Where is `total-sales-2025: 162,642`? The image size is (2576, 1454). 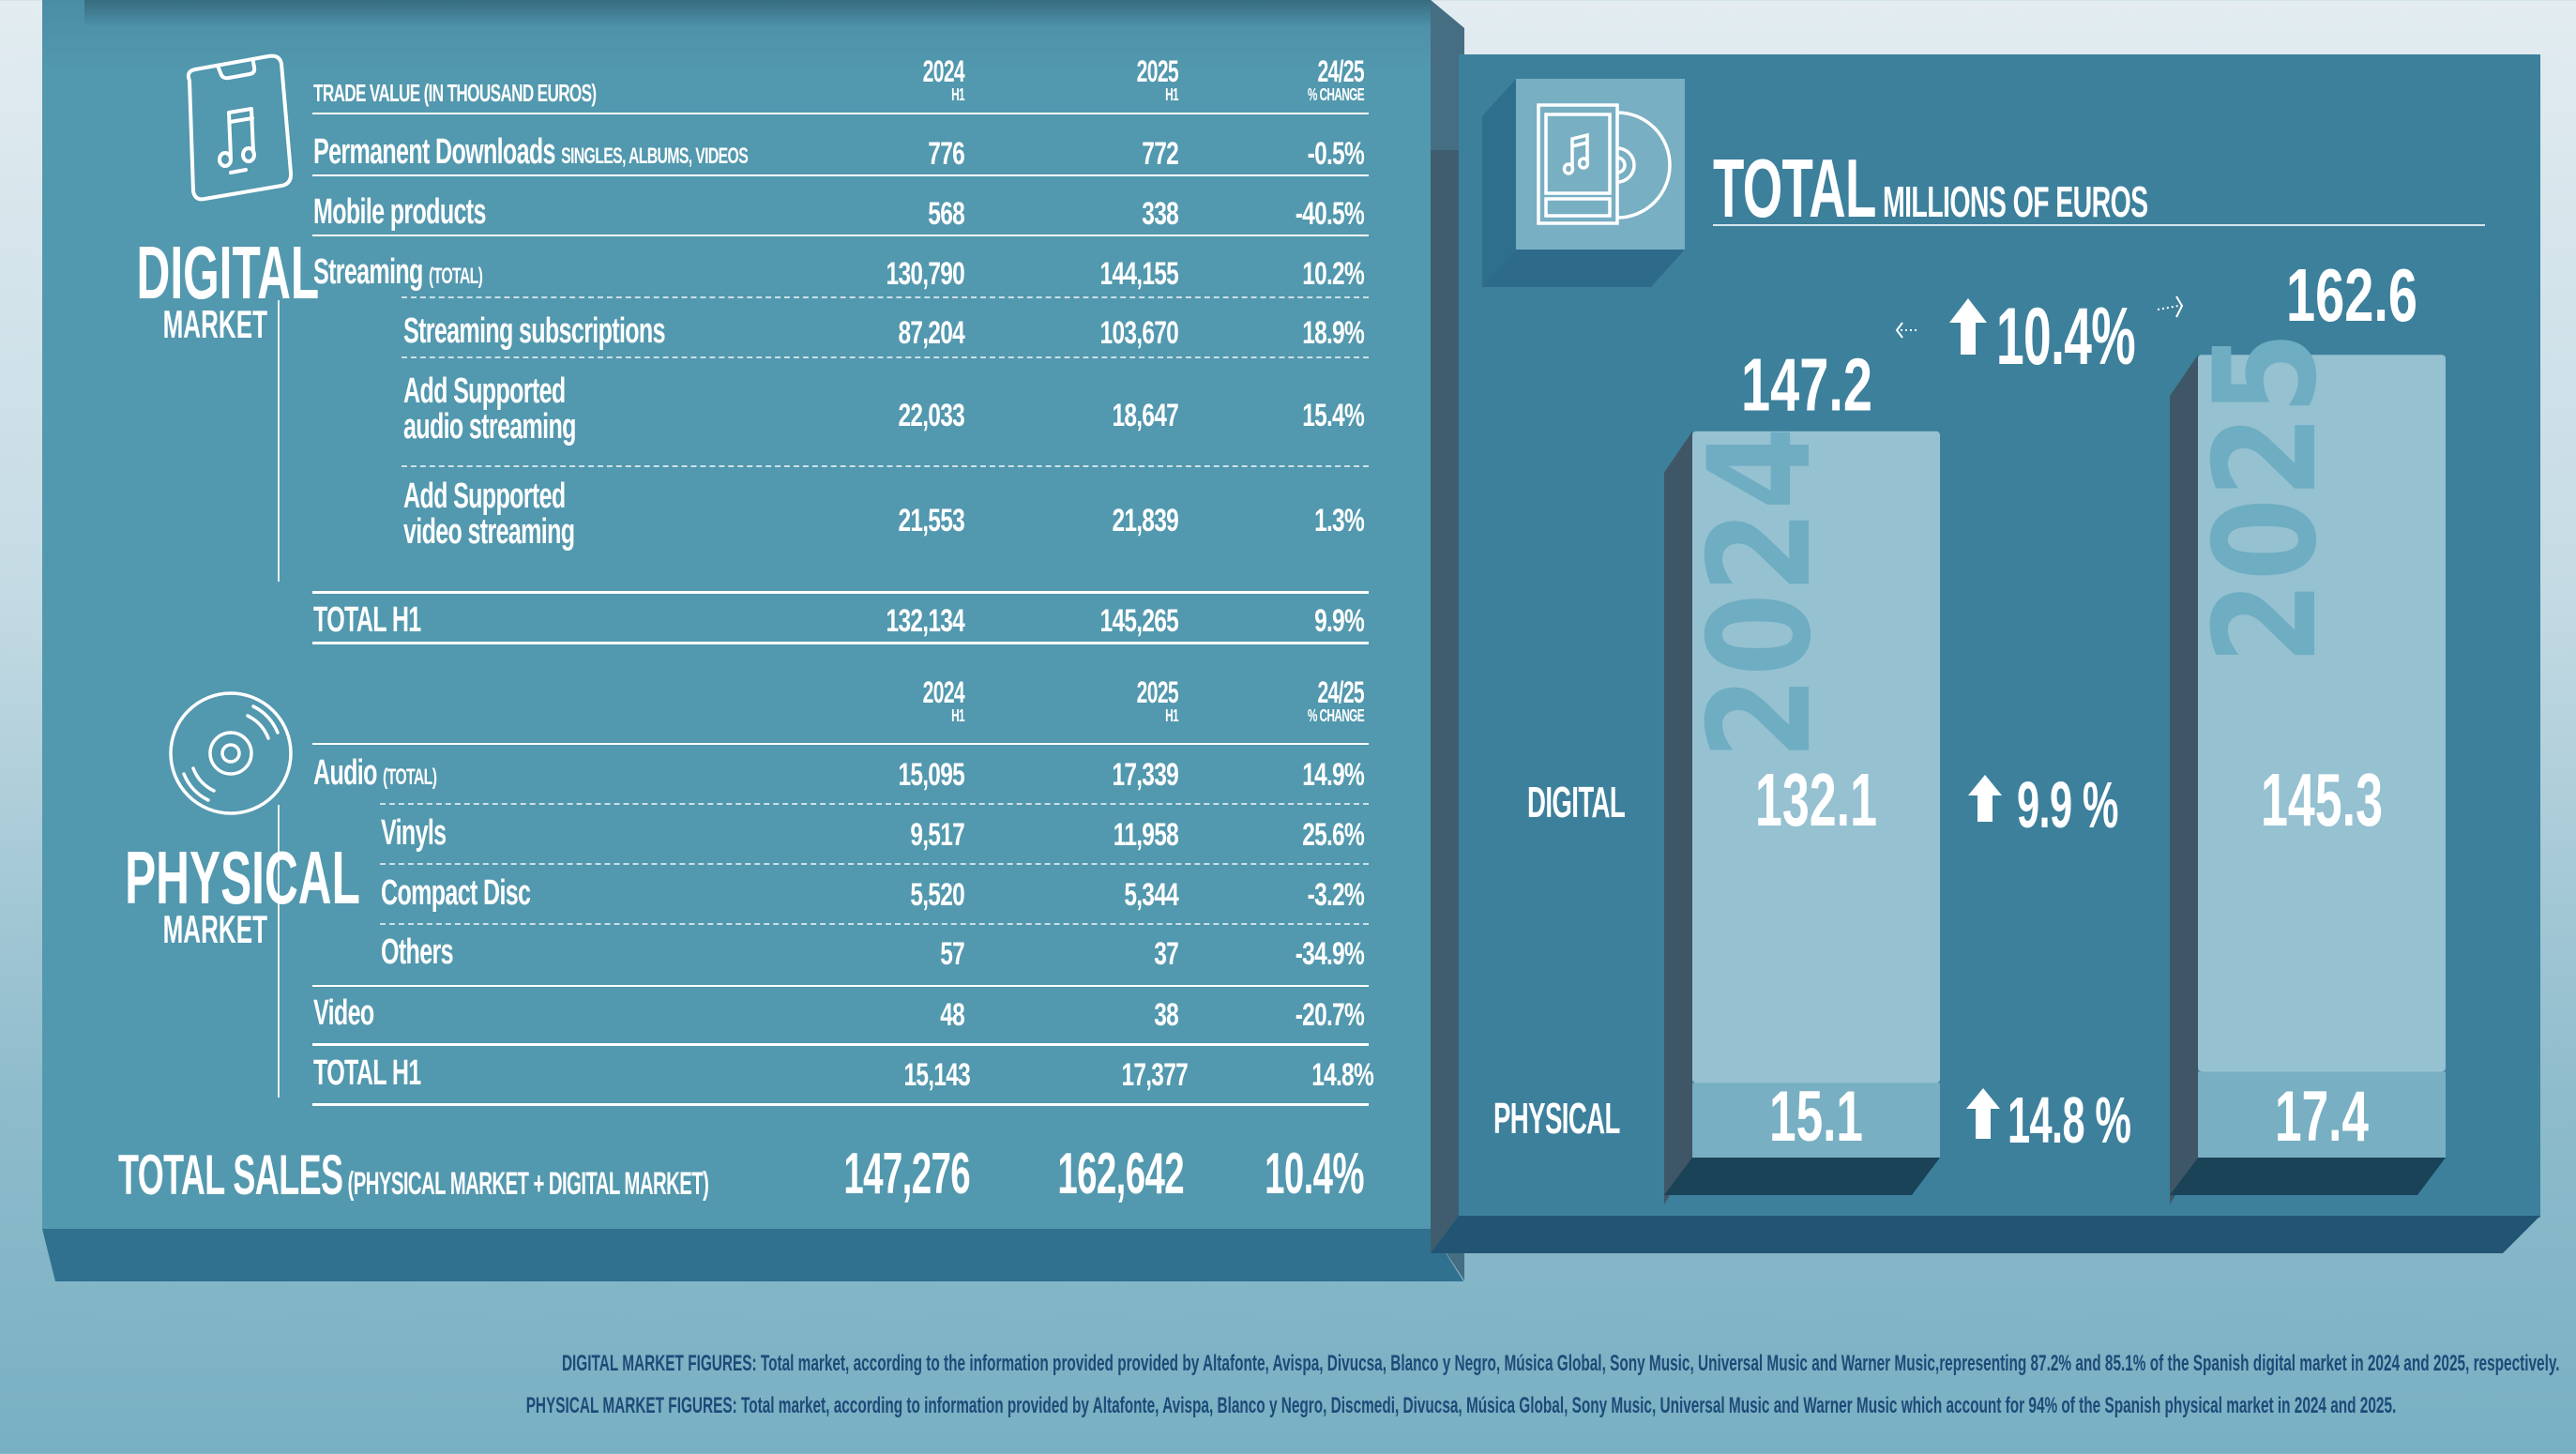
total-sales-2025: 162,642 is located at coordinates (1120, 1174).